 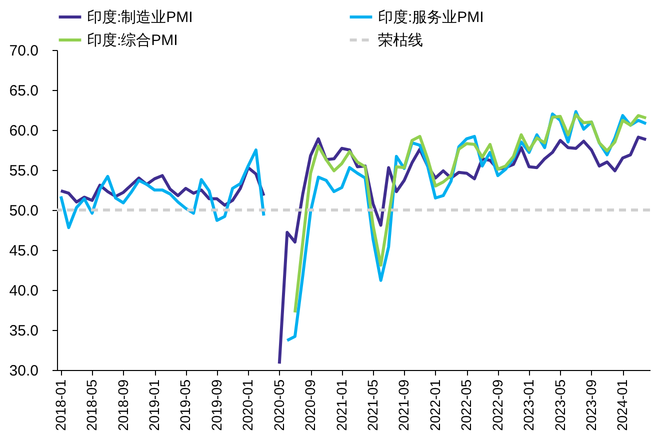 I want to click on x-tick-label: 2023-01, so click(x=528, y=405).